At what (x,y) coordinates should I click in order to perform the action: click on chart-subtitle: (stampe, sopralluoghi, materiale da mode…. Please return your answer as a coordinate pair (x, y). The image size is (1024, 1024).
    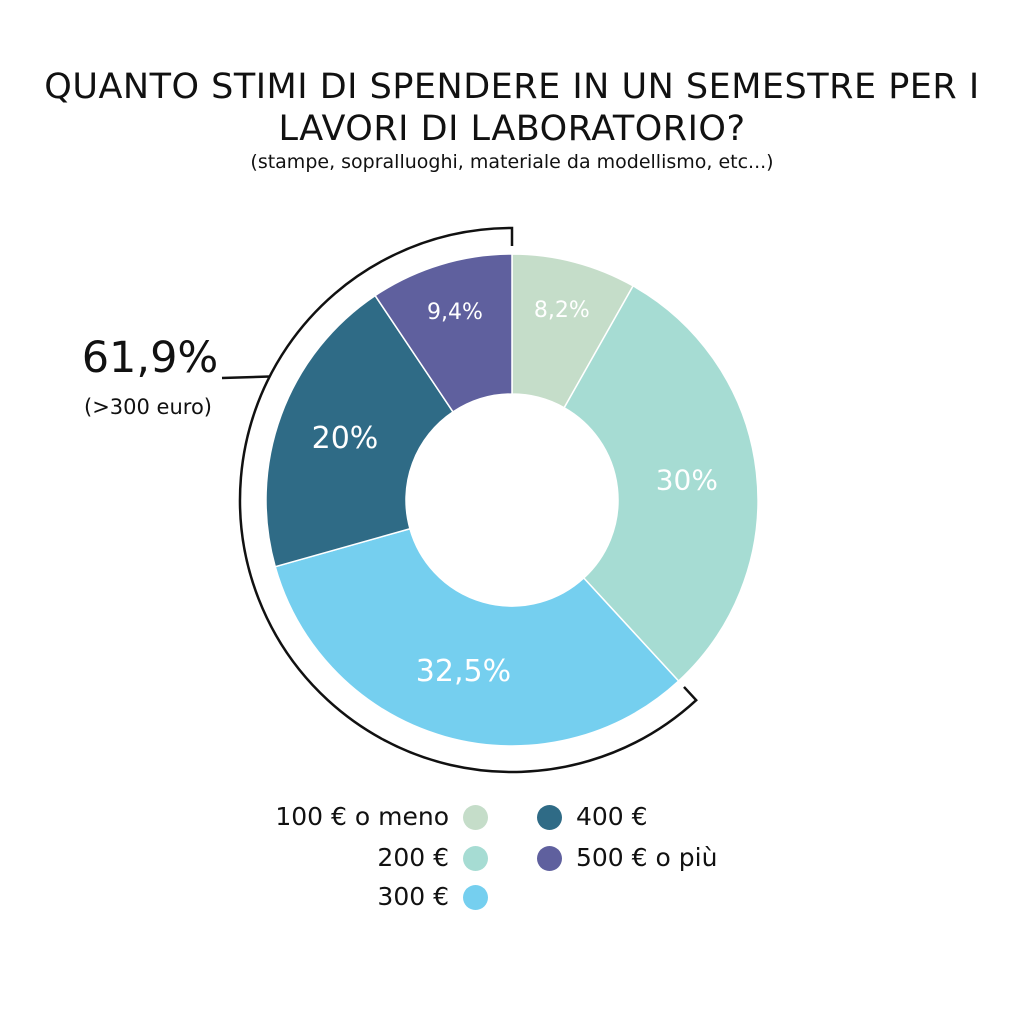
    Looking at the image, I should click on (512, 162).